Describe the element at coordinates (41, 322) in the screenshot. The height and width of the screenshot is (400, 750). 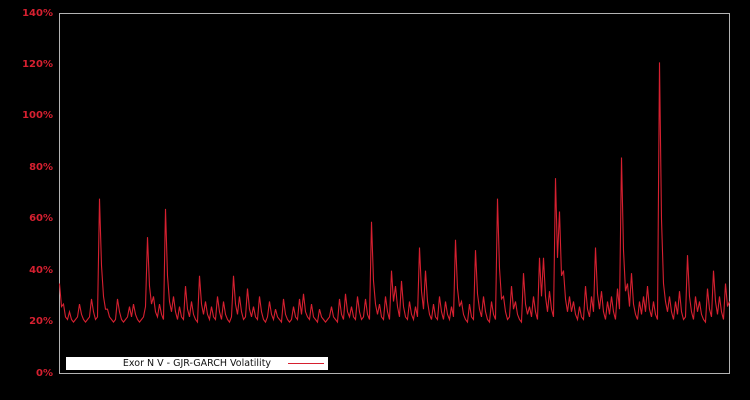
I see `y-tick-label: 20%` at that location.